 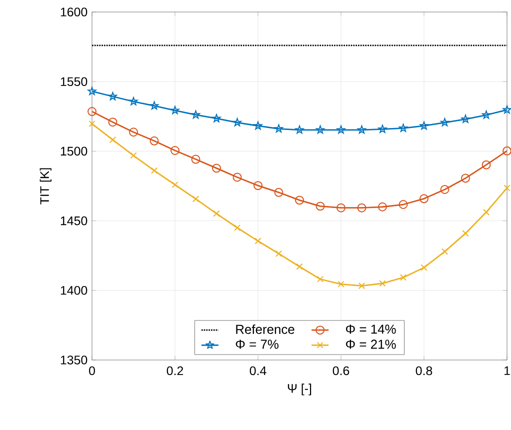 I want to click on y-axis-title: TIT [K], so click(x=46, y=186).